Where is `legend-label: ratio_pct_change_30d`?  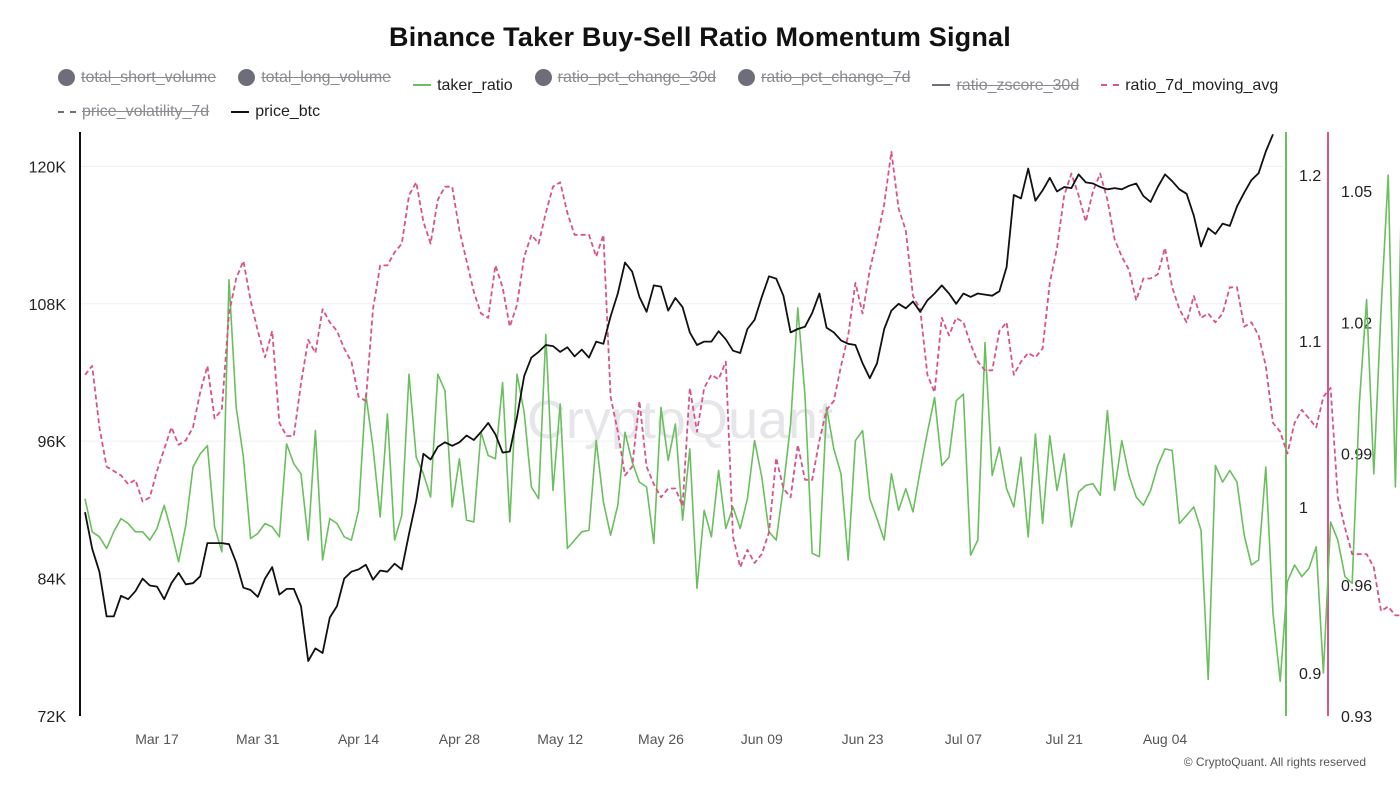
legend-label: ratio_pct_change_30d is located at coordinates (637, 77).